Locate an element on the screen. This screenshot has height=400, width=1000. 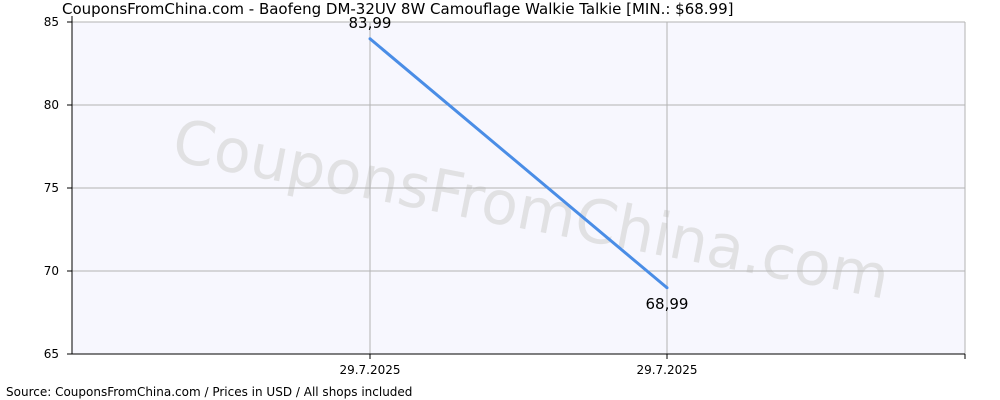
y-tick-label: 65 is located at coordinates (51, 354).